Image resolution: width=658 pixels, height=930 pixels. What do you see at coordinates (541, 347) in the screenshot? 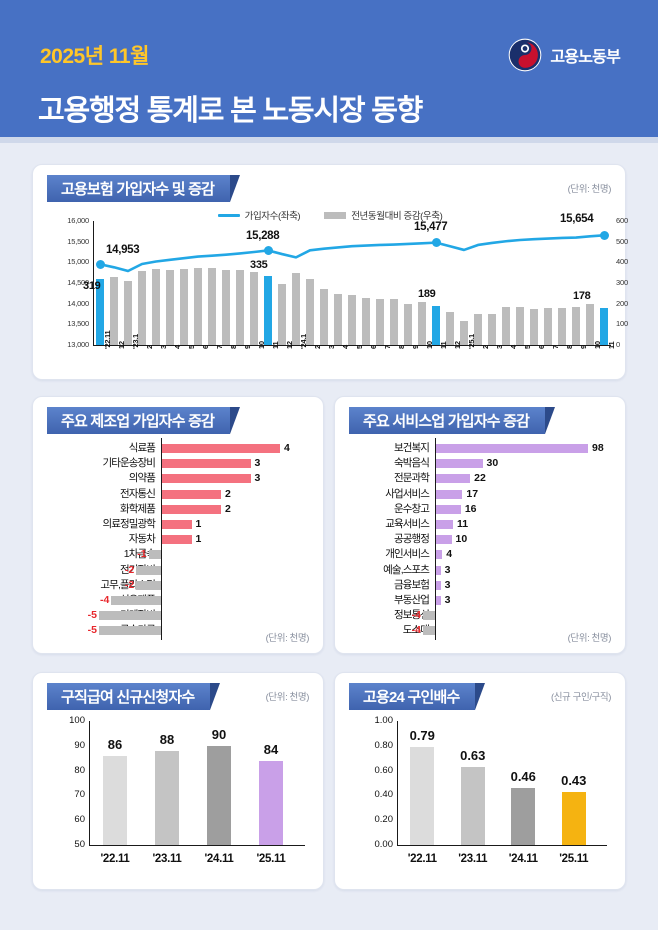
I see `main-x-tick: 6` at bounding box center [541, 347].